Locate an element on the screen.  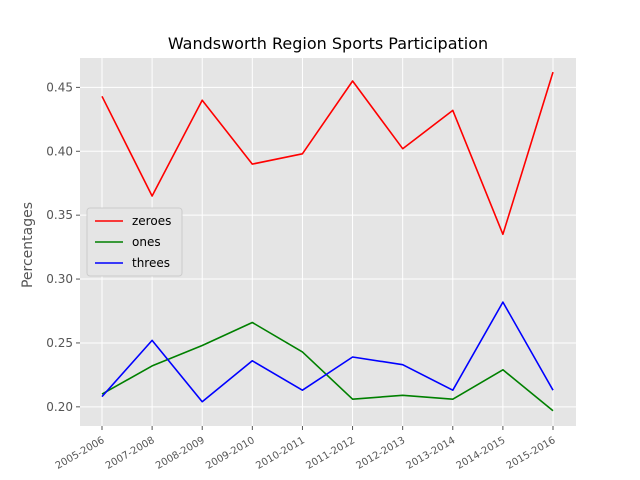
x-tick-label: 2009-2010 is located at coordinates (230, 453).